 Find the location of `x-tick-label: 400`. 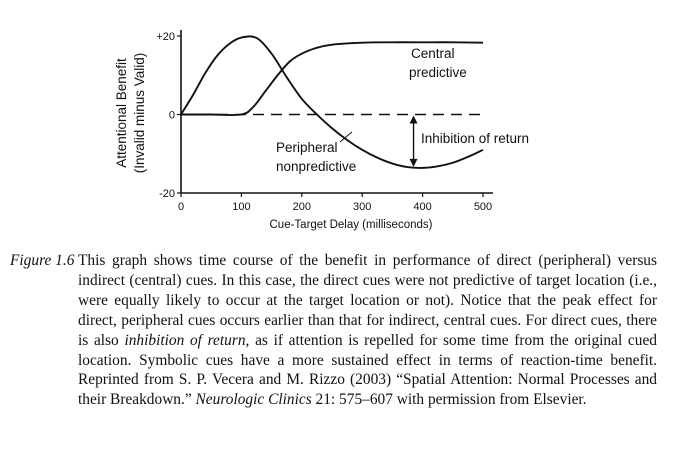

x-tick-label: 400 is located at coordinates (422, 207).